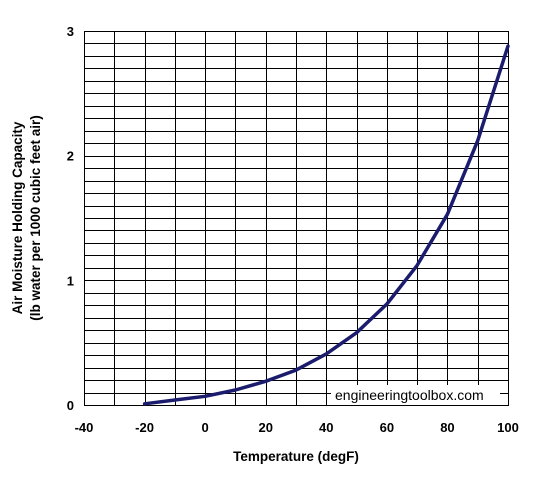 This screenshot has width=540, height=493. What do you see at coordinates (205, 427) in the screenshot?
I see `x-tick-label: 0` at bounding box center [205, 427].